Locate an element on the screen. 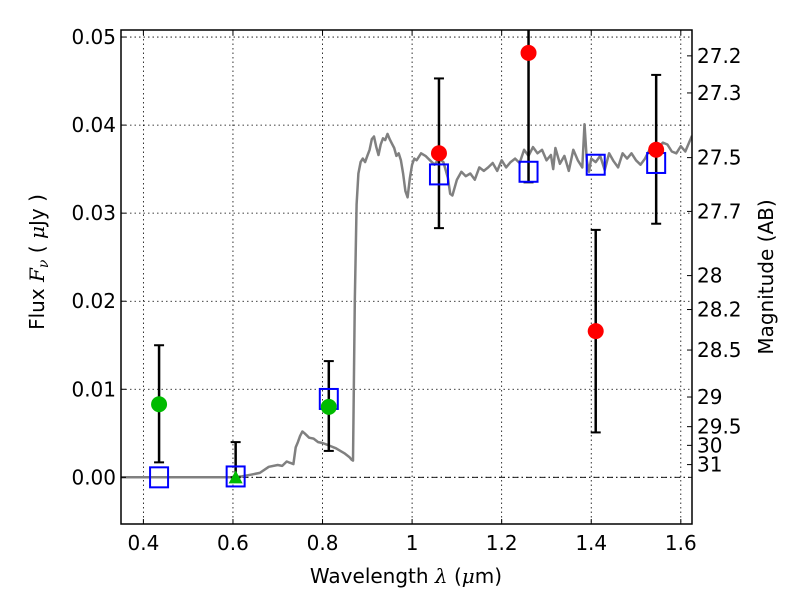 The width and height of the screenshot is (800, 600). x-tick-label: 0.6 is located at coordinates (233, 543).